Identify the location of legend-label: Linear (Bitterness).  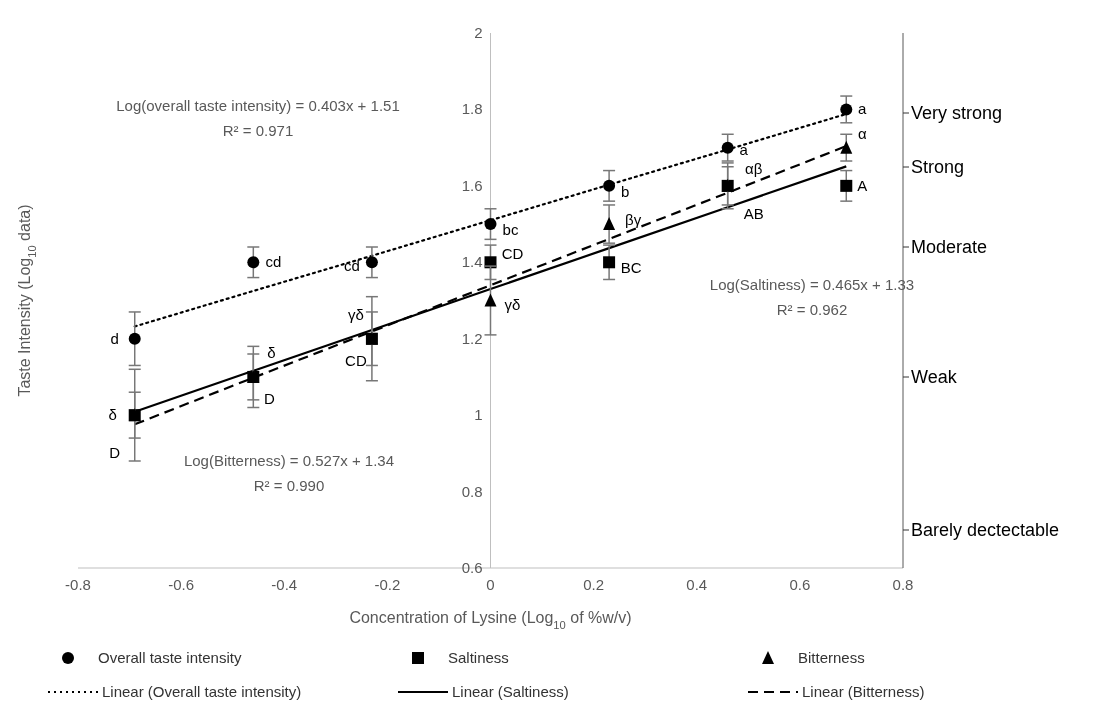
(863, 691).